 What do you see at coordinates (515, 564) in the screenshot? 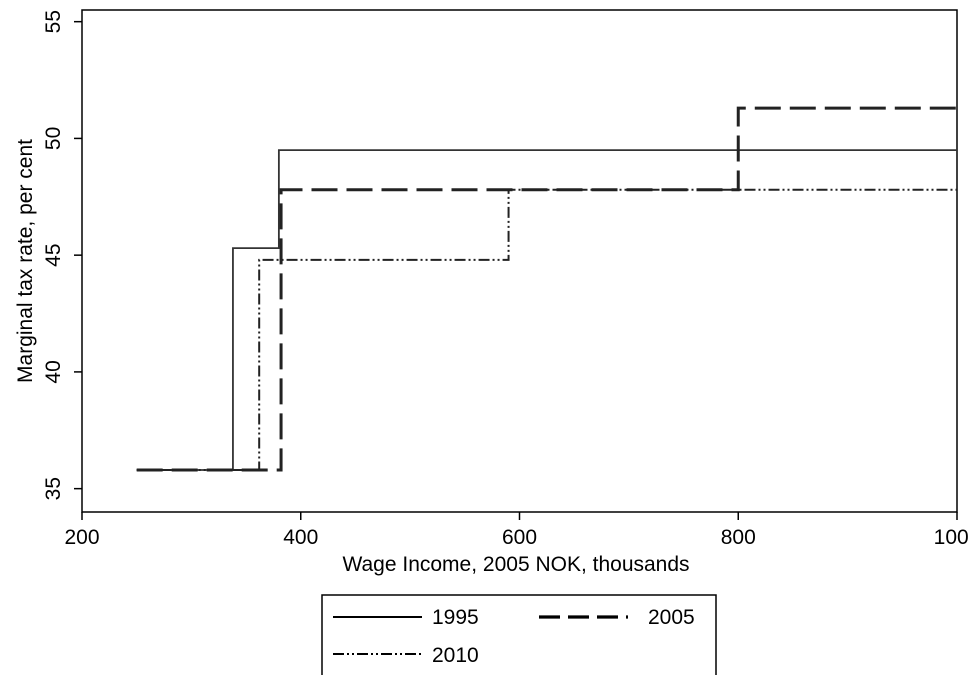
I see `x-axis-label: Wage Income, 2005 NOK, thousands` at bounding box center [515, 564].